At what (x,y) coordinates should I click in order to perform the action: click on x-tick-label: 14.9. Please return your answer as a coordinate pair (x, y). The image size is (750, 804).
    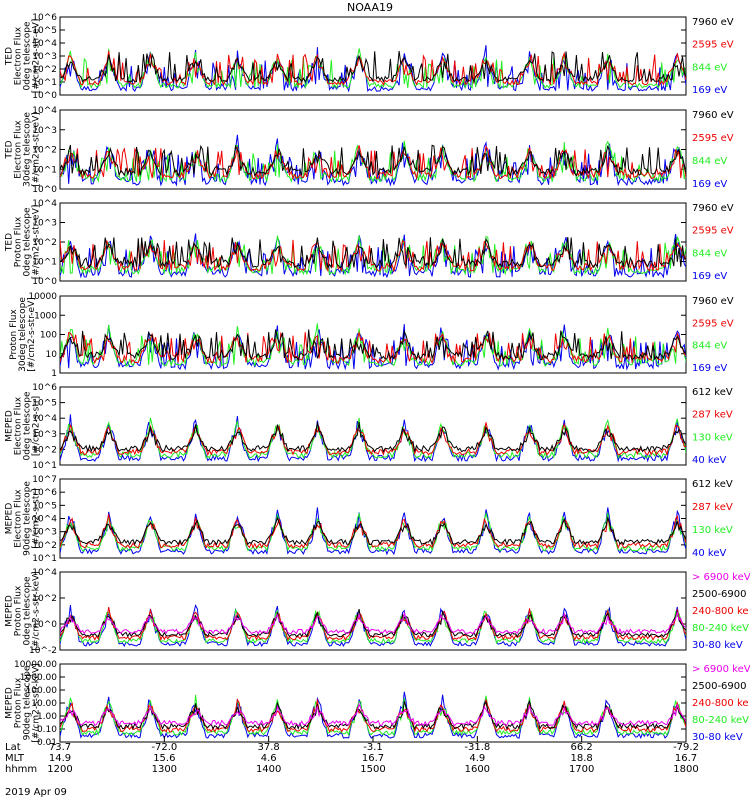
    Looking at the image, I should click on (60, 758).